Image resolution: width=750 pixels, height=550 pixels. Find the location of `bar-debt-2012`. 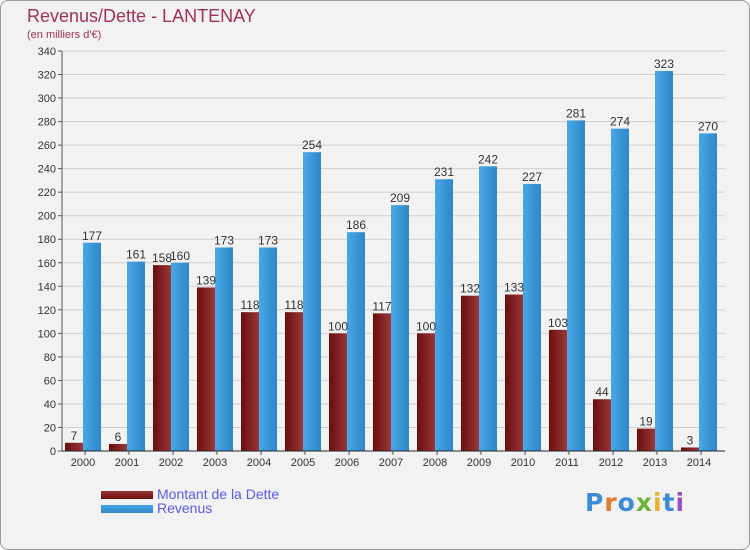

bar-debt-2012 is located at coordinates (602, 425).